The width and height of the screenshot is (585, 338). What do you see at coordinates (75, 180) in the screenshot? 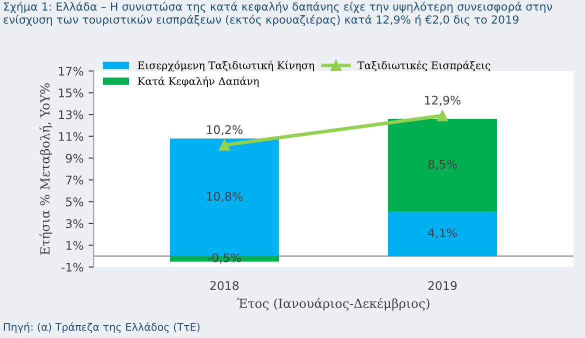
I see `y-tick-label: 7%` at bounding box center [75, 180].